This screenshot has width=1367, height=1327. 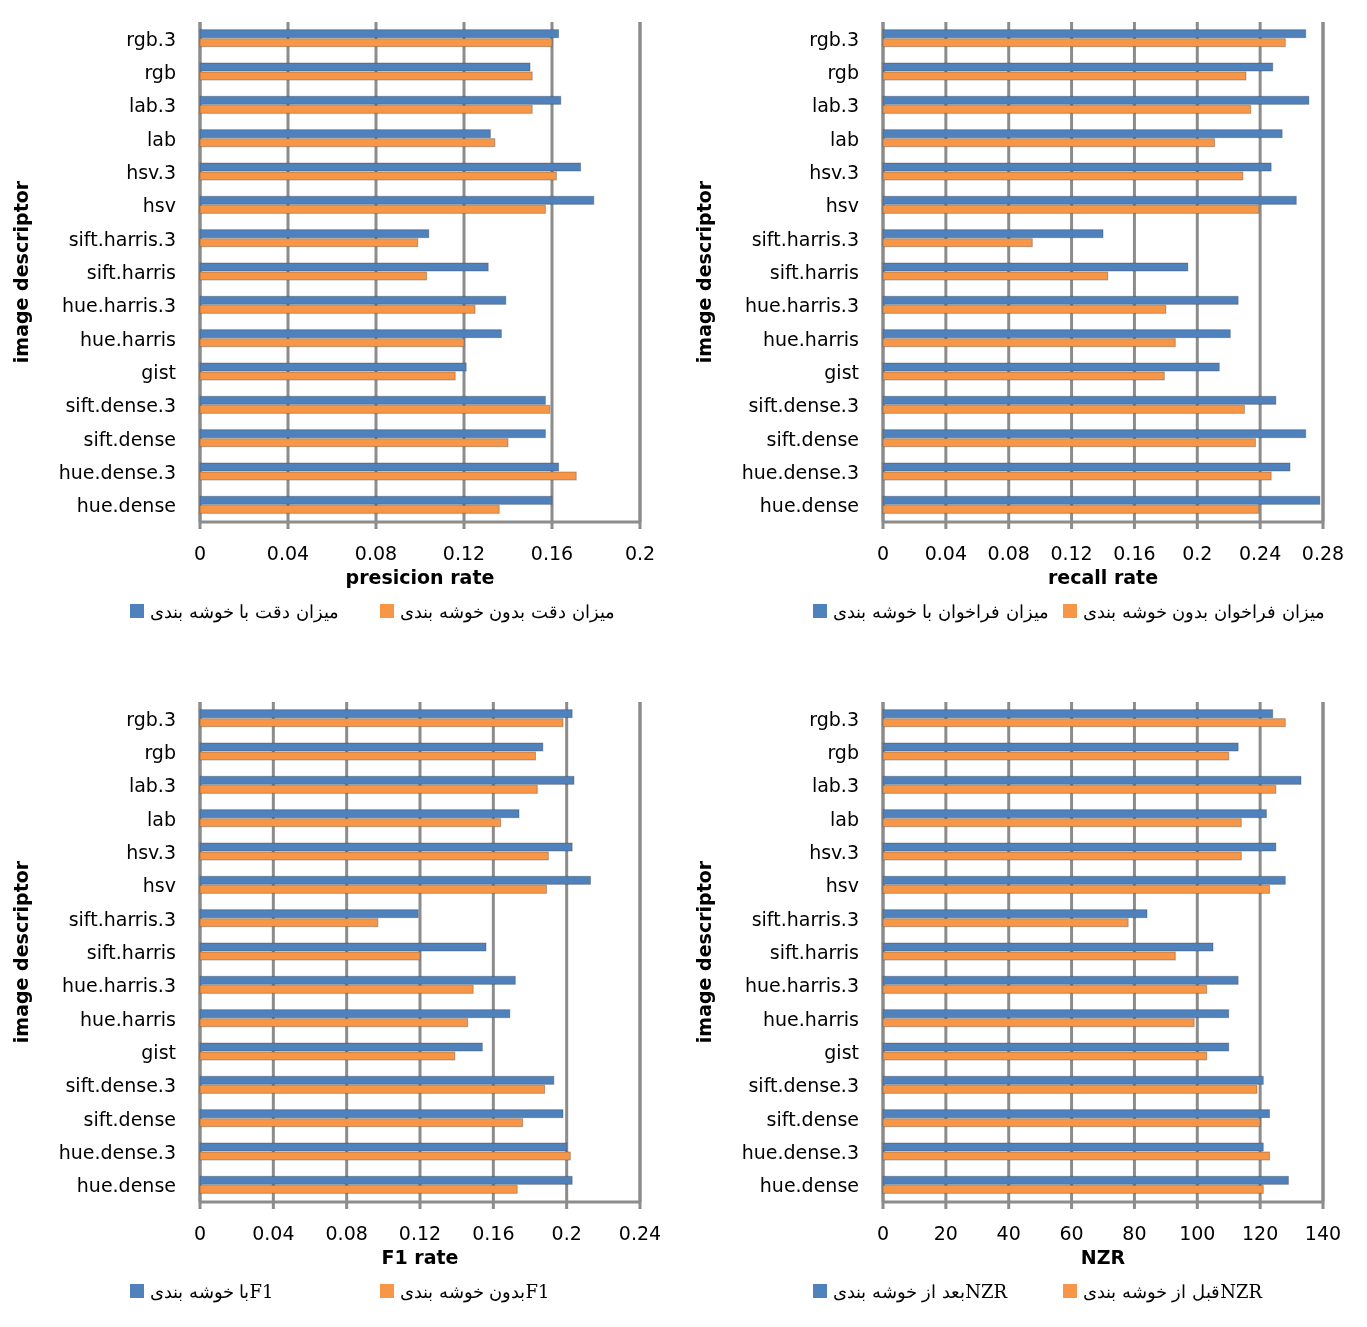 What do you see at coordinates (640, 553) in the screenshot?
I see `x-tick-label: 0.2` at bounding box center [640, 553].